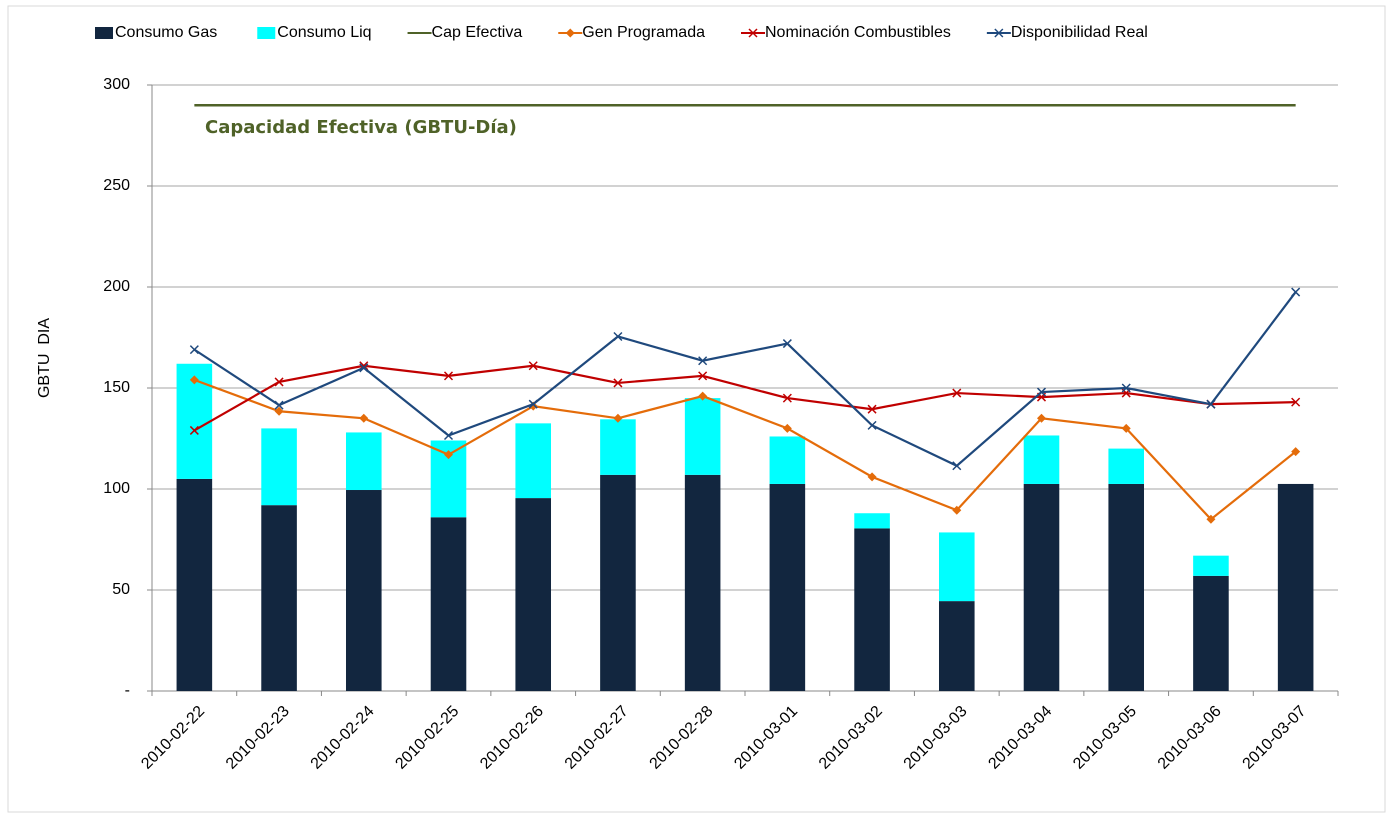 This screenshot has height=818, width=1394. I want to click on x-tick-label: 2010-03-04, so click(1020, 738).